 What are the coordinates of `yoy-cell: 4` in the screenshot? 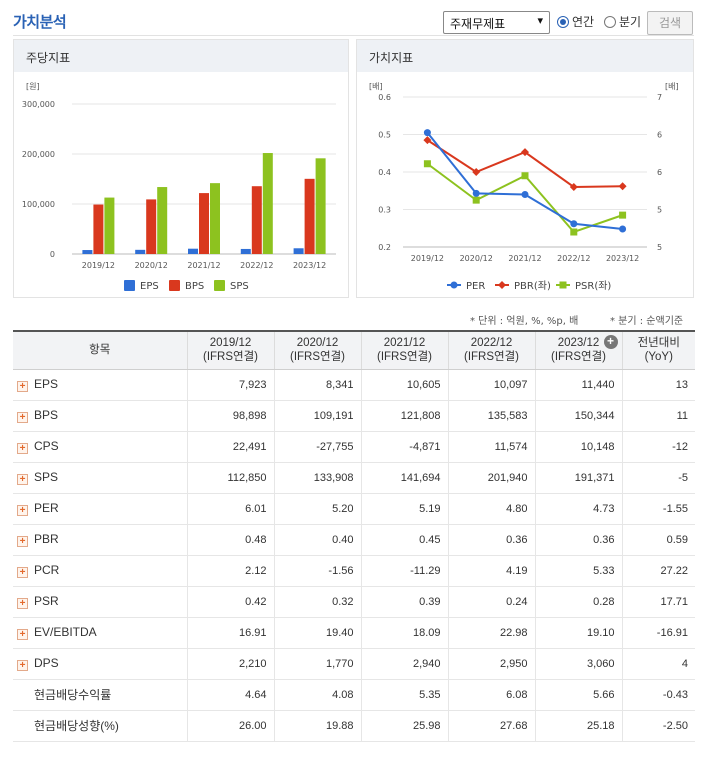 It's located at (658, 664).